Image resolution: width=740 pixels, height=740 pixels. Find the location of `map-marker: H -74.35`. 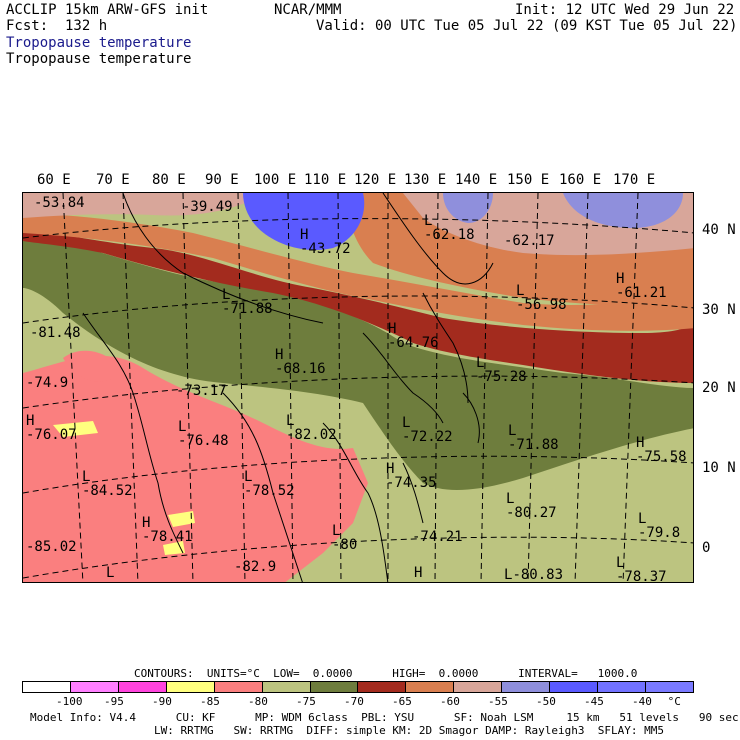

map-marker: H -74.35 is located at coordinates (411, 476).